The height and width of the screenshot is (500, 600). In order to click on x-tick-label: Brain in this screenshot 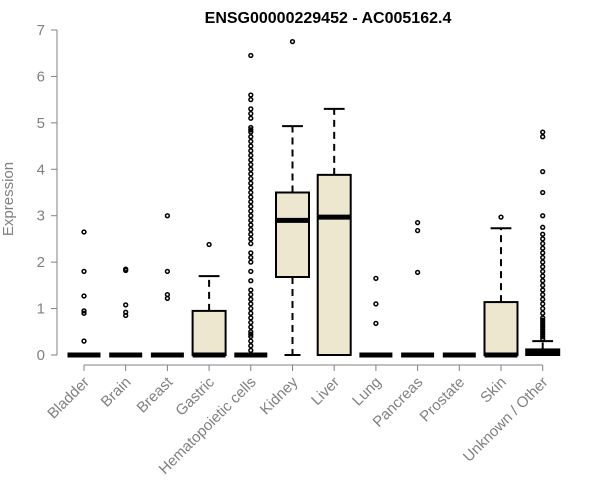, I will do `click(116, 392)`.